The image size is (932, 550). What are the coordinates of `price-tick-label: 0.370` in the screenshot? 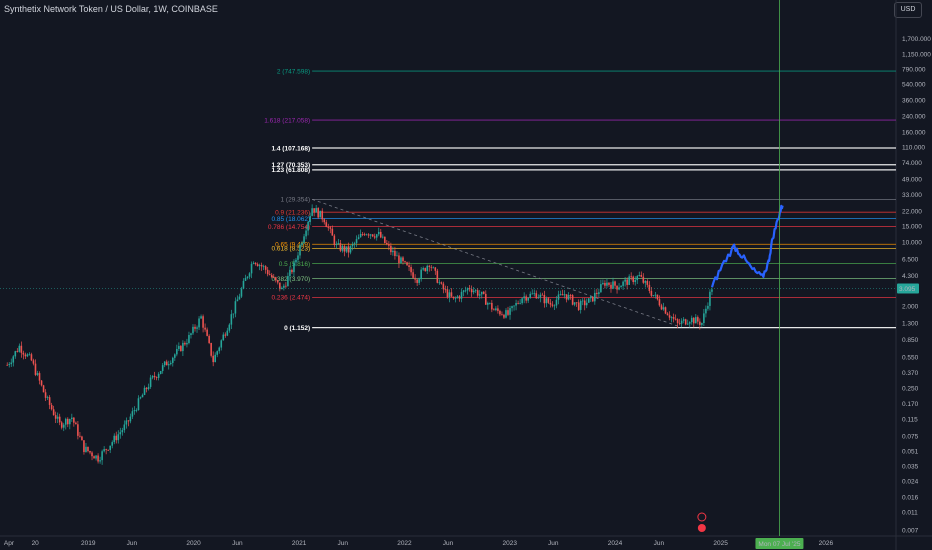 It's located at (910, 373).